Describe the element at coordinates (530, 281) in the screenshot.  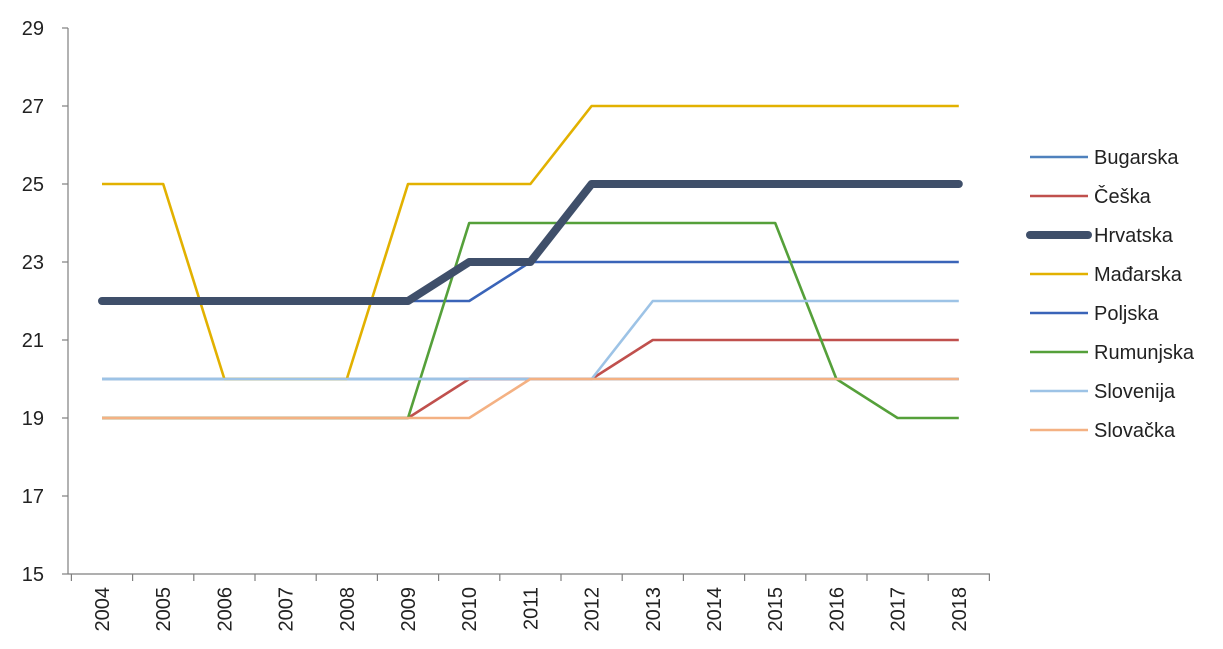
I see `series-line-poljska` at that location.